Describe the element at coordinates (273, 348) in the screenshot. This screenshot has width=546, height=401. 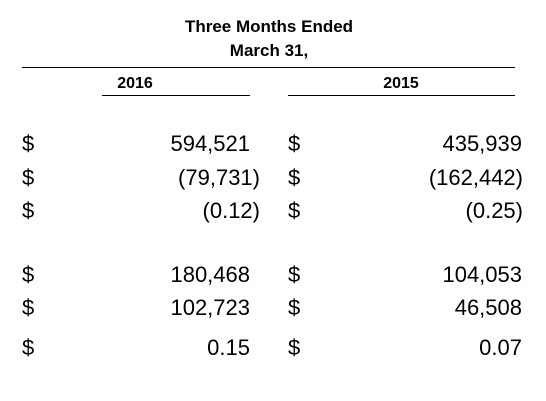
I see `table-row: $ 0.15 $ 0.07` at that location.